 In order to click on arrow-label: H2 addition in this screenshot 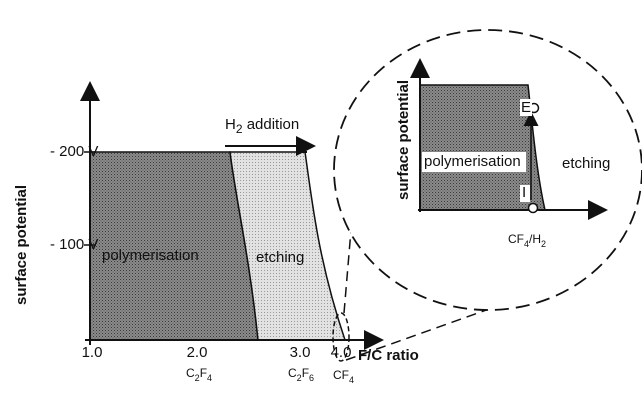, I will do `click(262, 126)`.